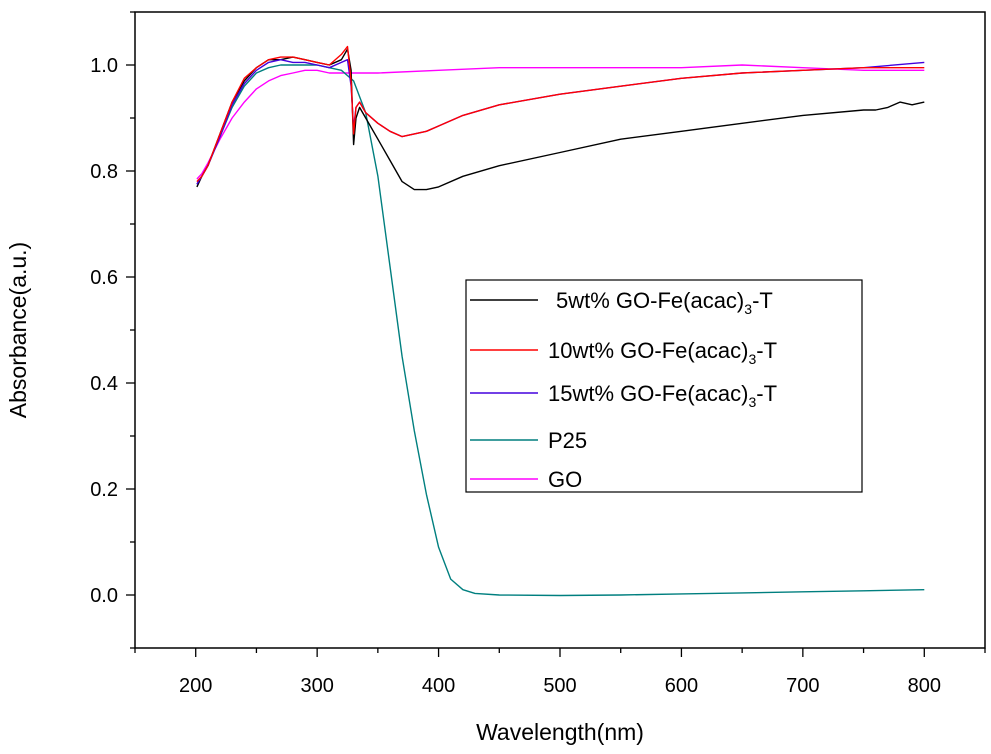 This screenshot has height=754, width=991. What do you see at coordinates (559, 686) in the screenshot?
I see `x-tick-label: 500` at bounding box center [559, 686].